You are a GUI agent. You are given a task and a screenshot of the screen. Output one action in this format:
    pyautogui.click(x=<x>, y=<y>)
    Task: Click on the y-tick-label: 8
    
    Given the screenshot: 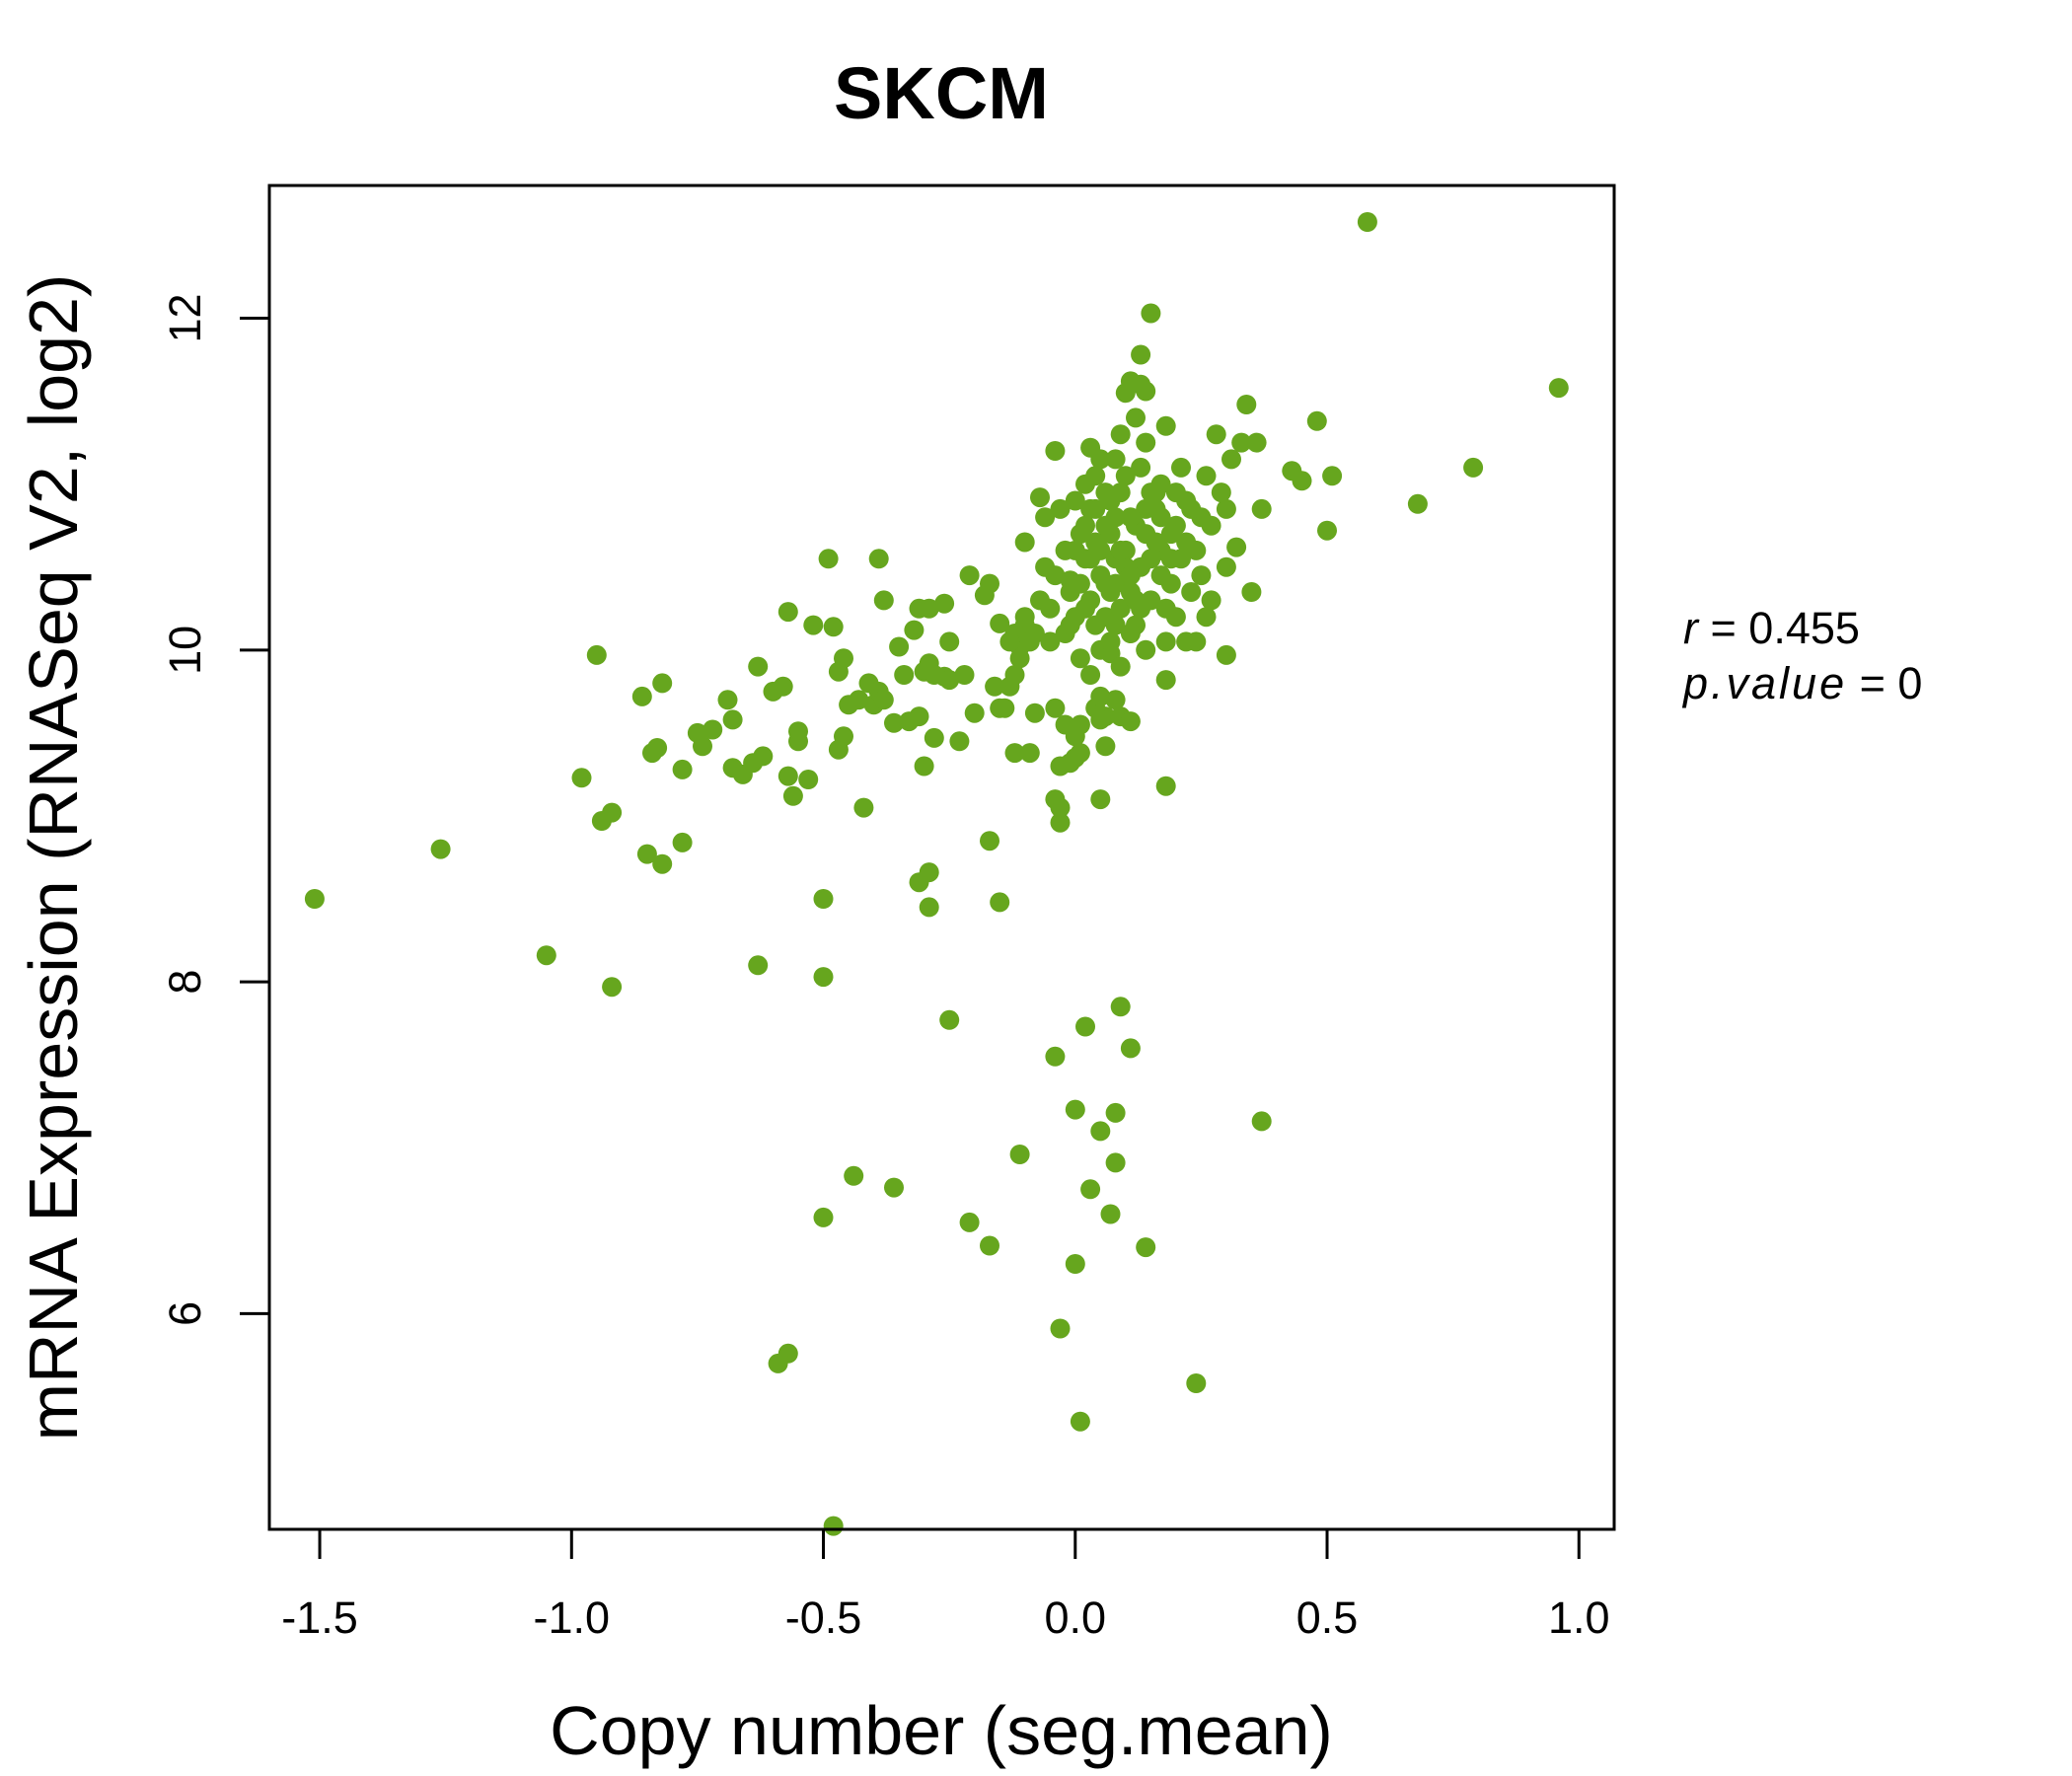 What is the action you would take?
    pyautogui.click(x=185, y=983)
    